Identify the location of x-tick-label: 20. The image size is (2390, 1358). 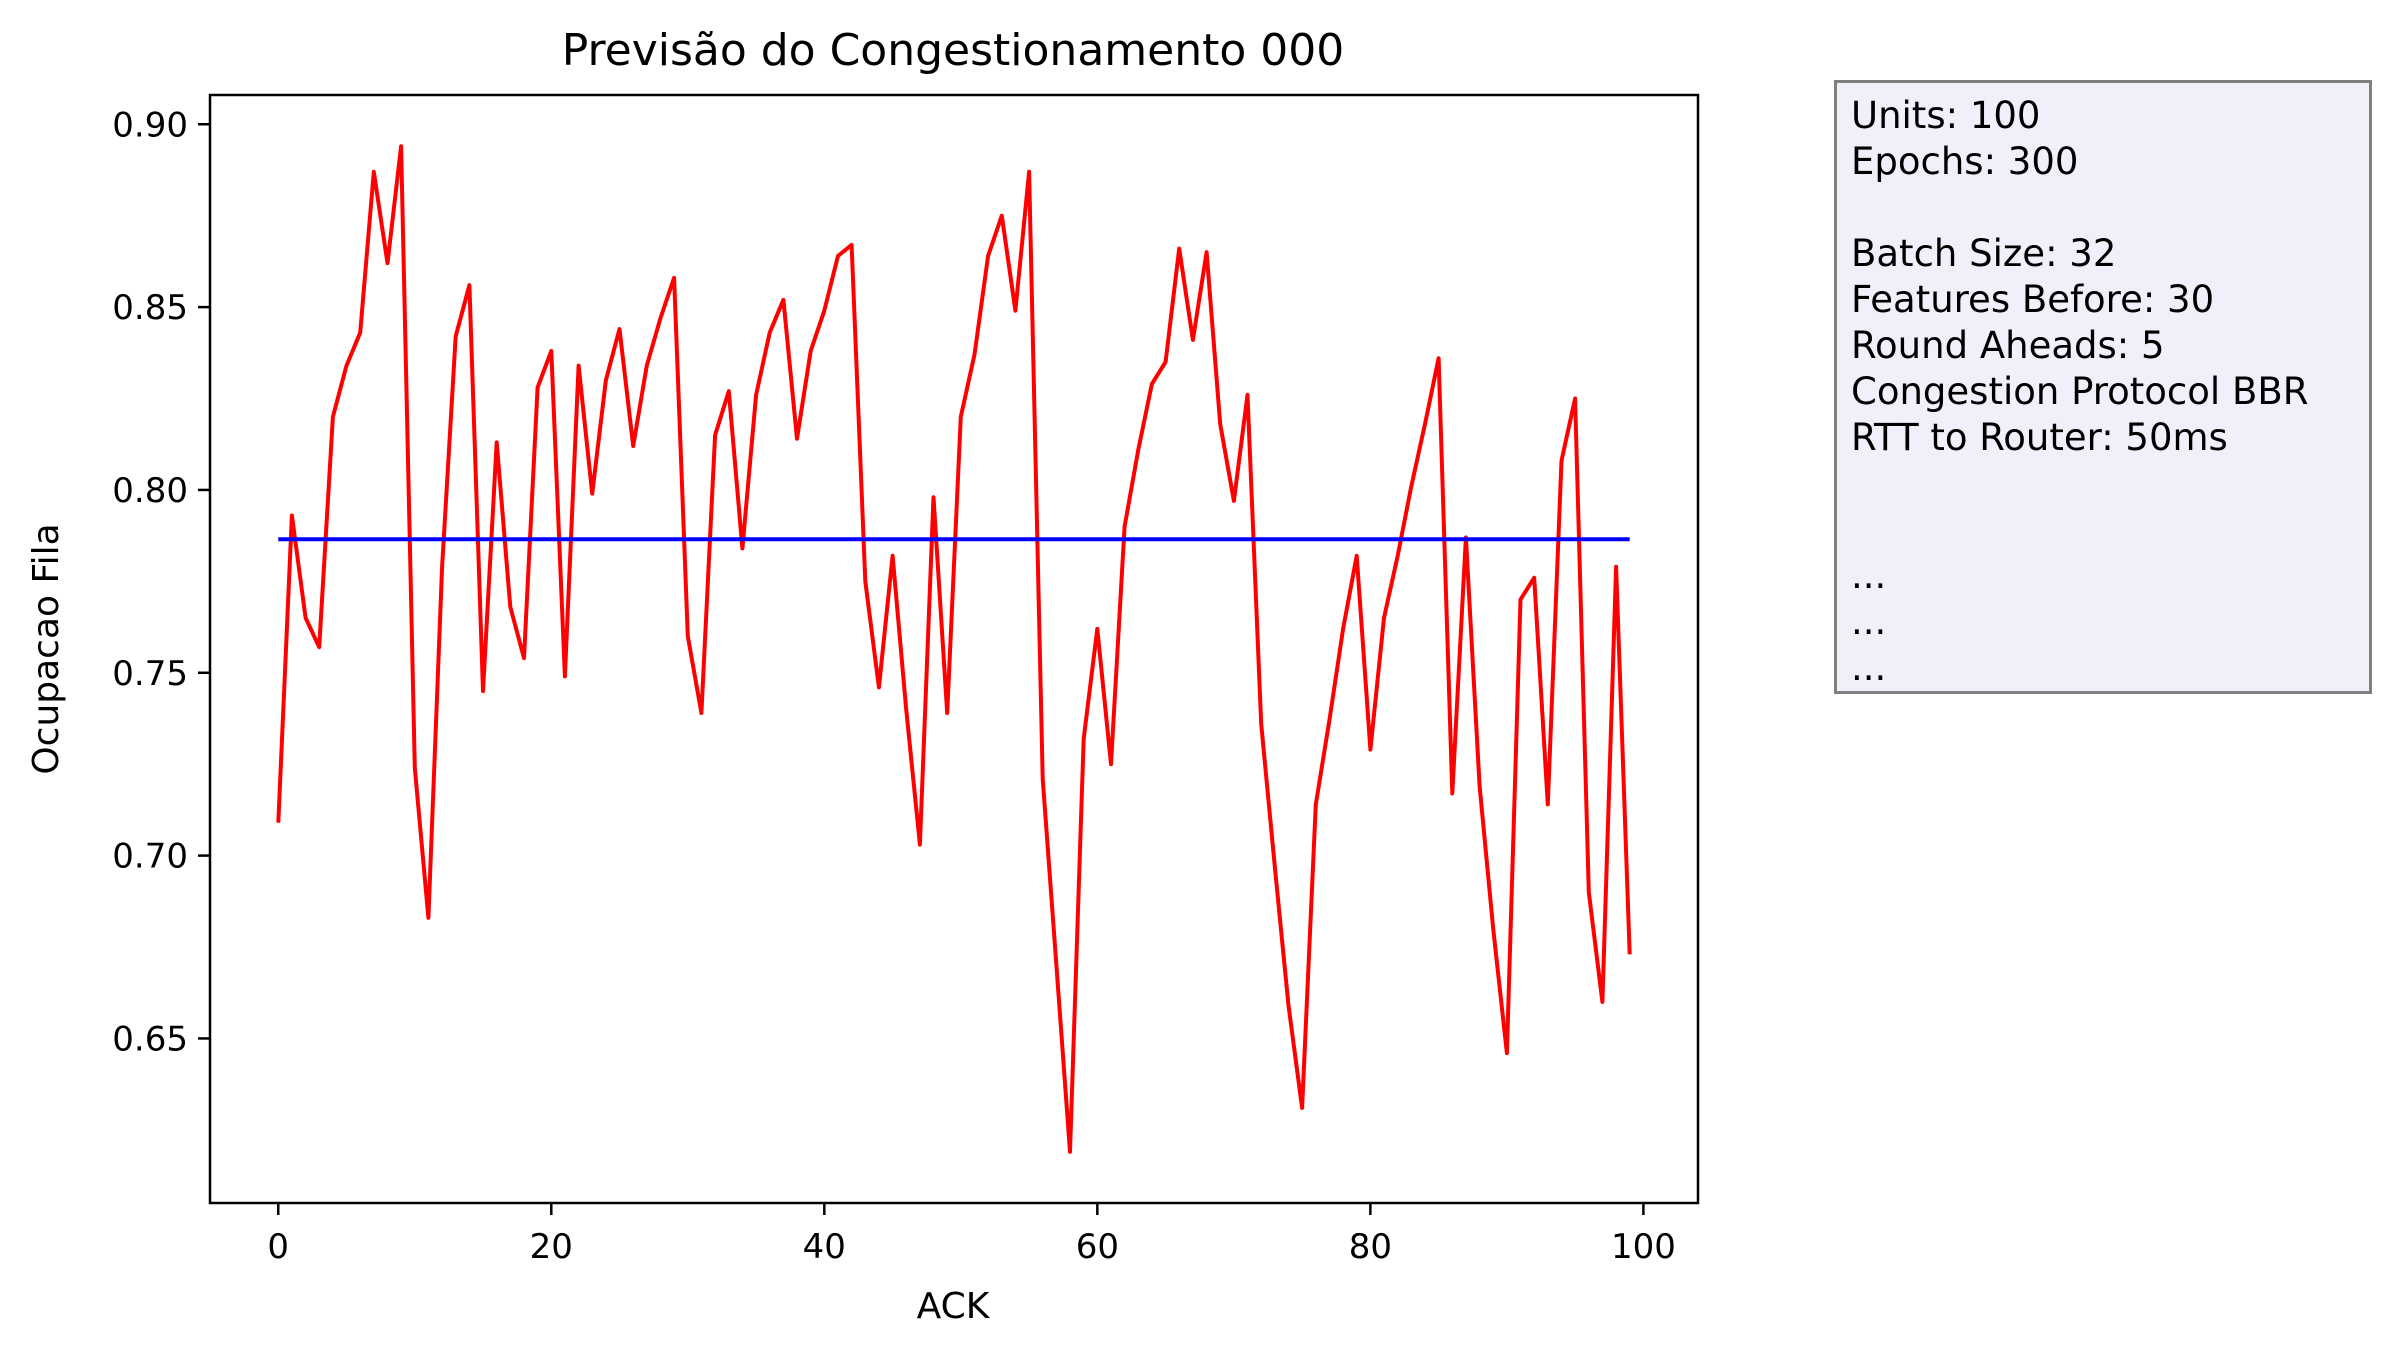
(551, 1247).